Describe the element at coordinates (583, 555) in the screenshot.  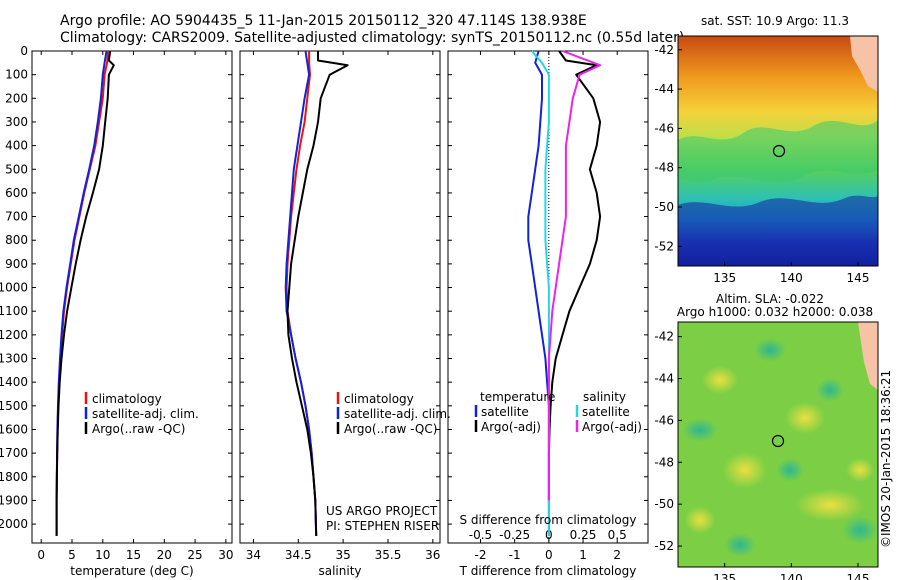
I see `x-tick-label: 1` at that location.